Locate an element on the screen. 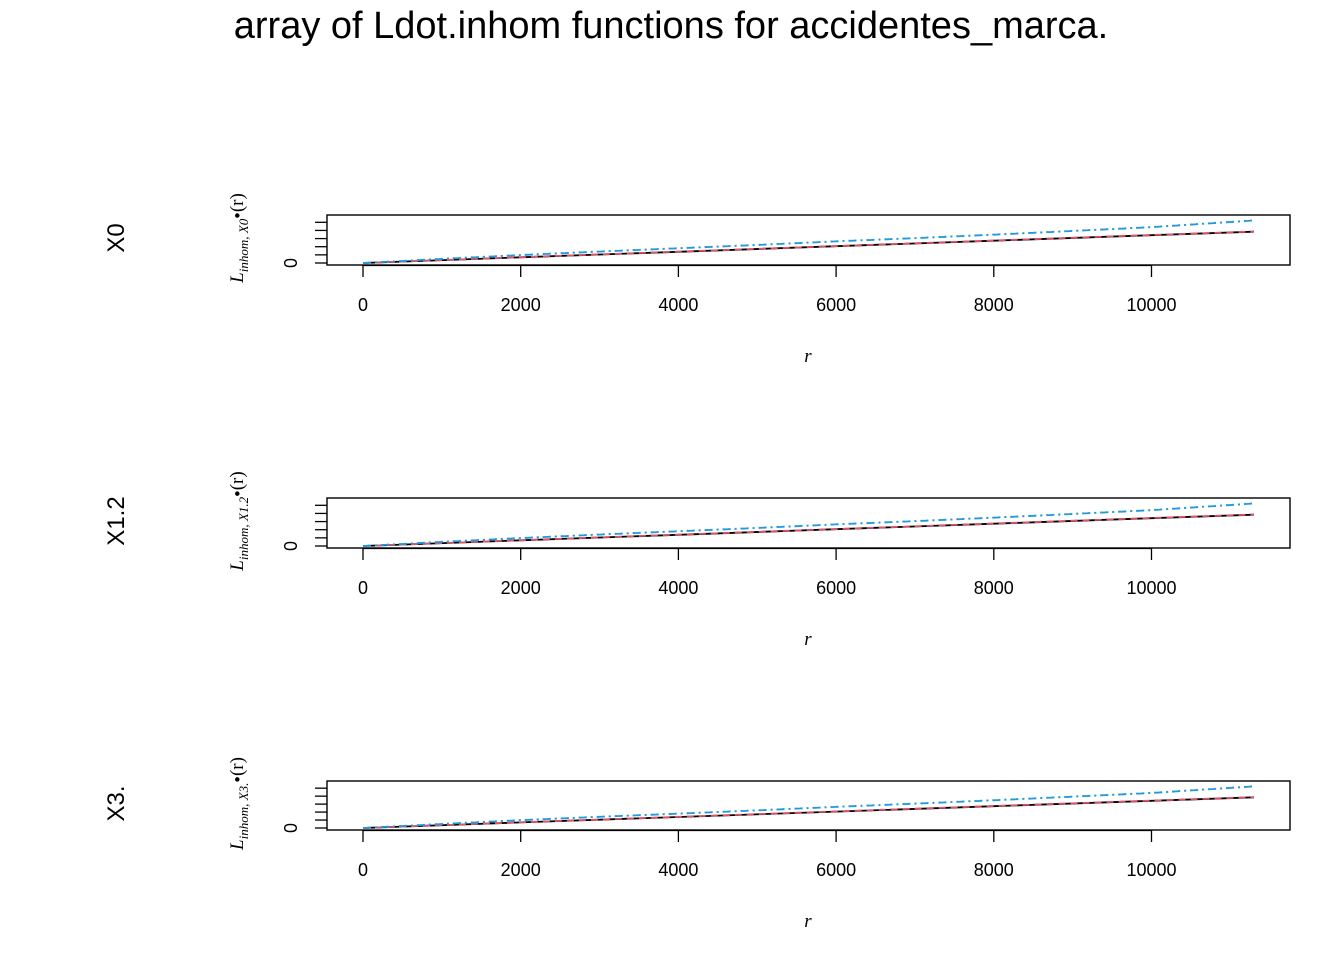 Image resolution: width=1344 pixels, height=960 pixels. y-axis-label-subscript: inhom, X1.2 is located at coordinates (243, 528).